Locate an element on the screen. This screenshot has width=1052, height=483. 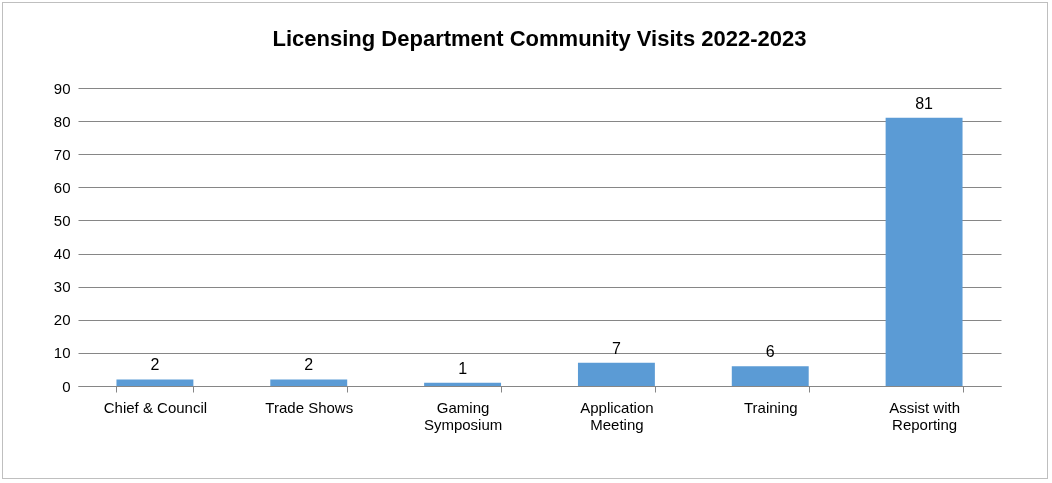
y-tick-label: 50 is located at coordinates (62, 220).